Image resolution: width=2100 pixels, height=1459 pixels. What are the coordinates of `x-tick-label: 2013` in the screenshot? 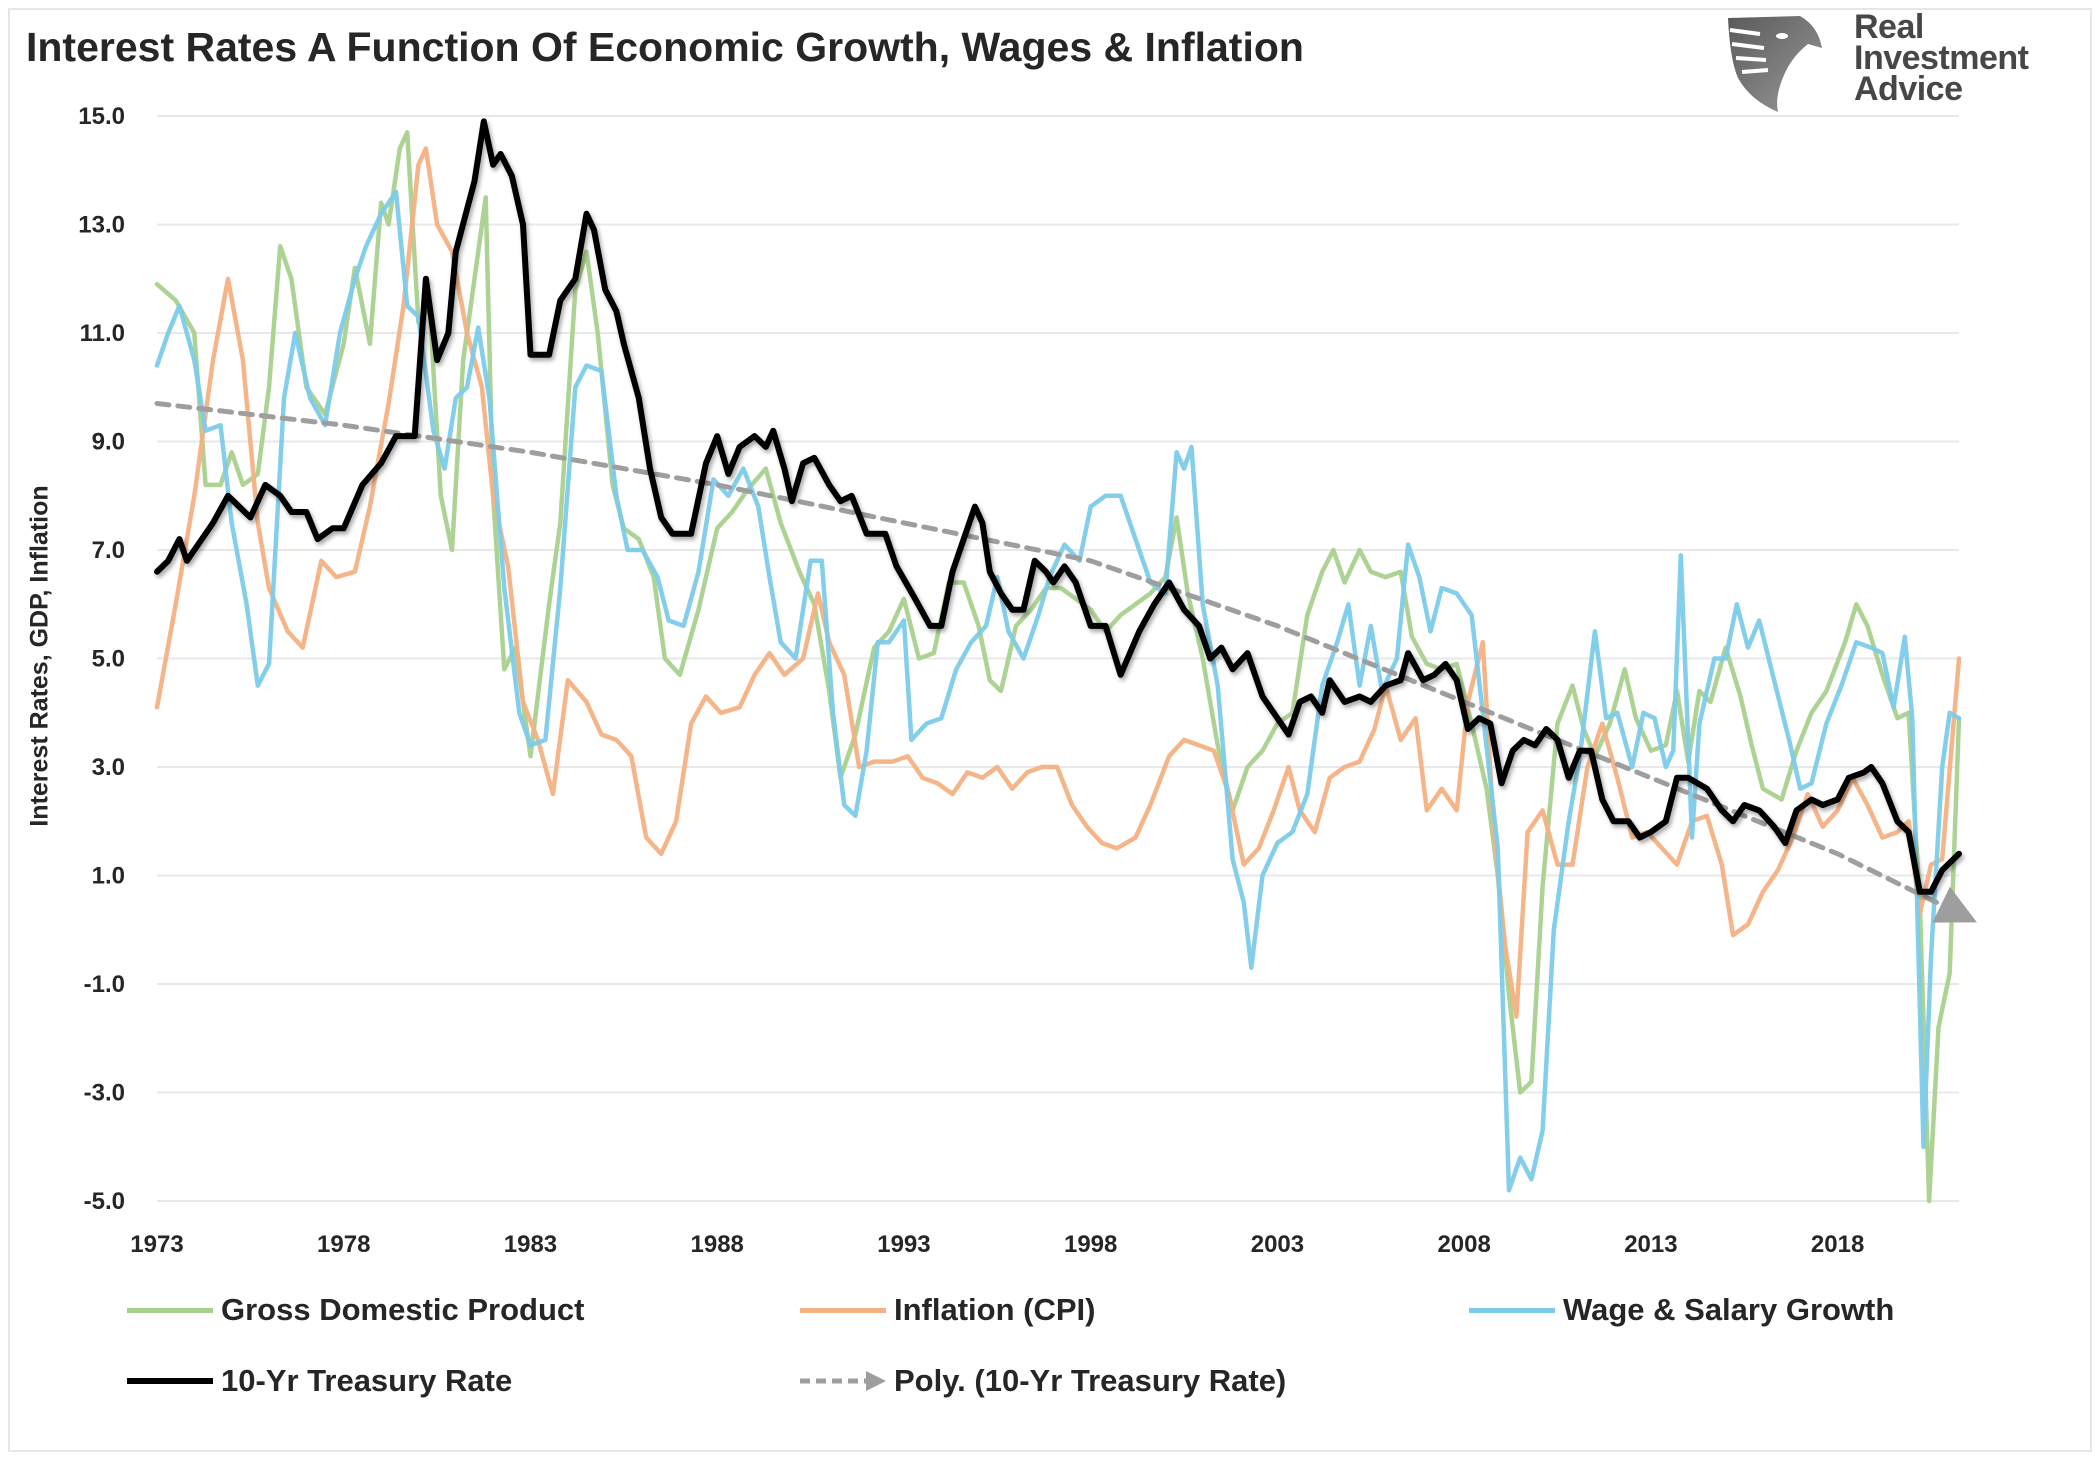 It's located at (1650, 1244).